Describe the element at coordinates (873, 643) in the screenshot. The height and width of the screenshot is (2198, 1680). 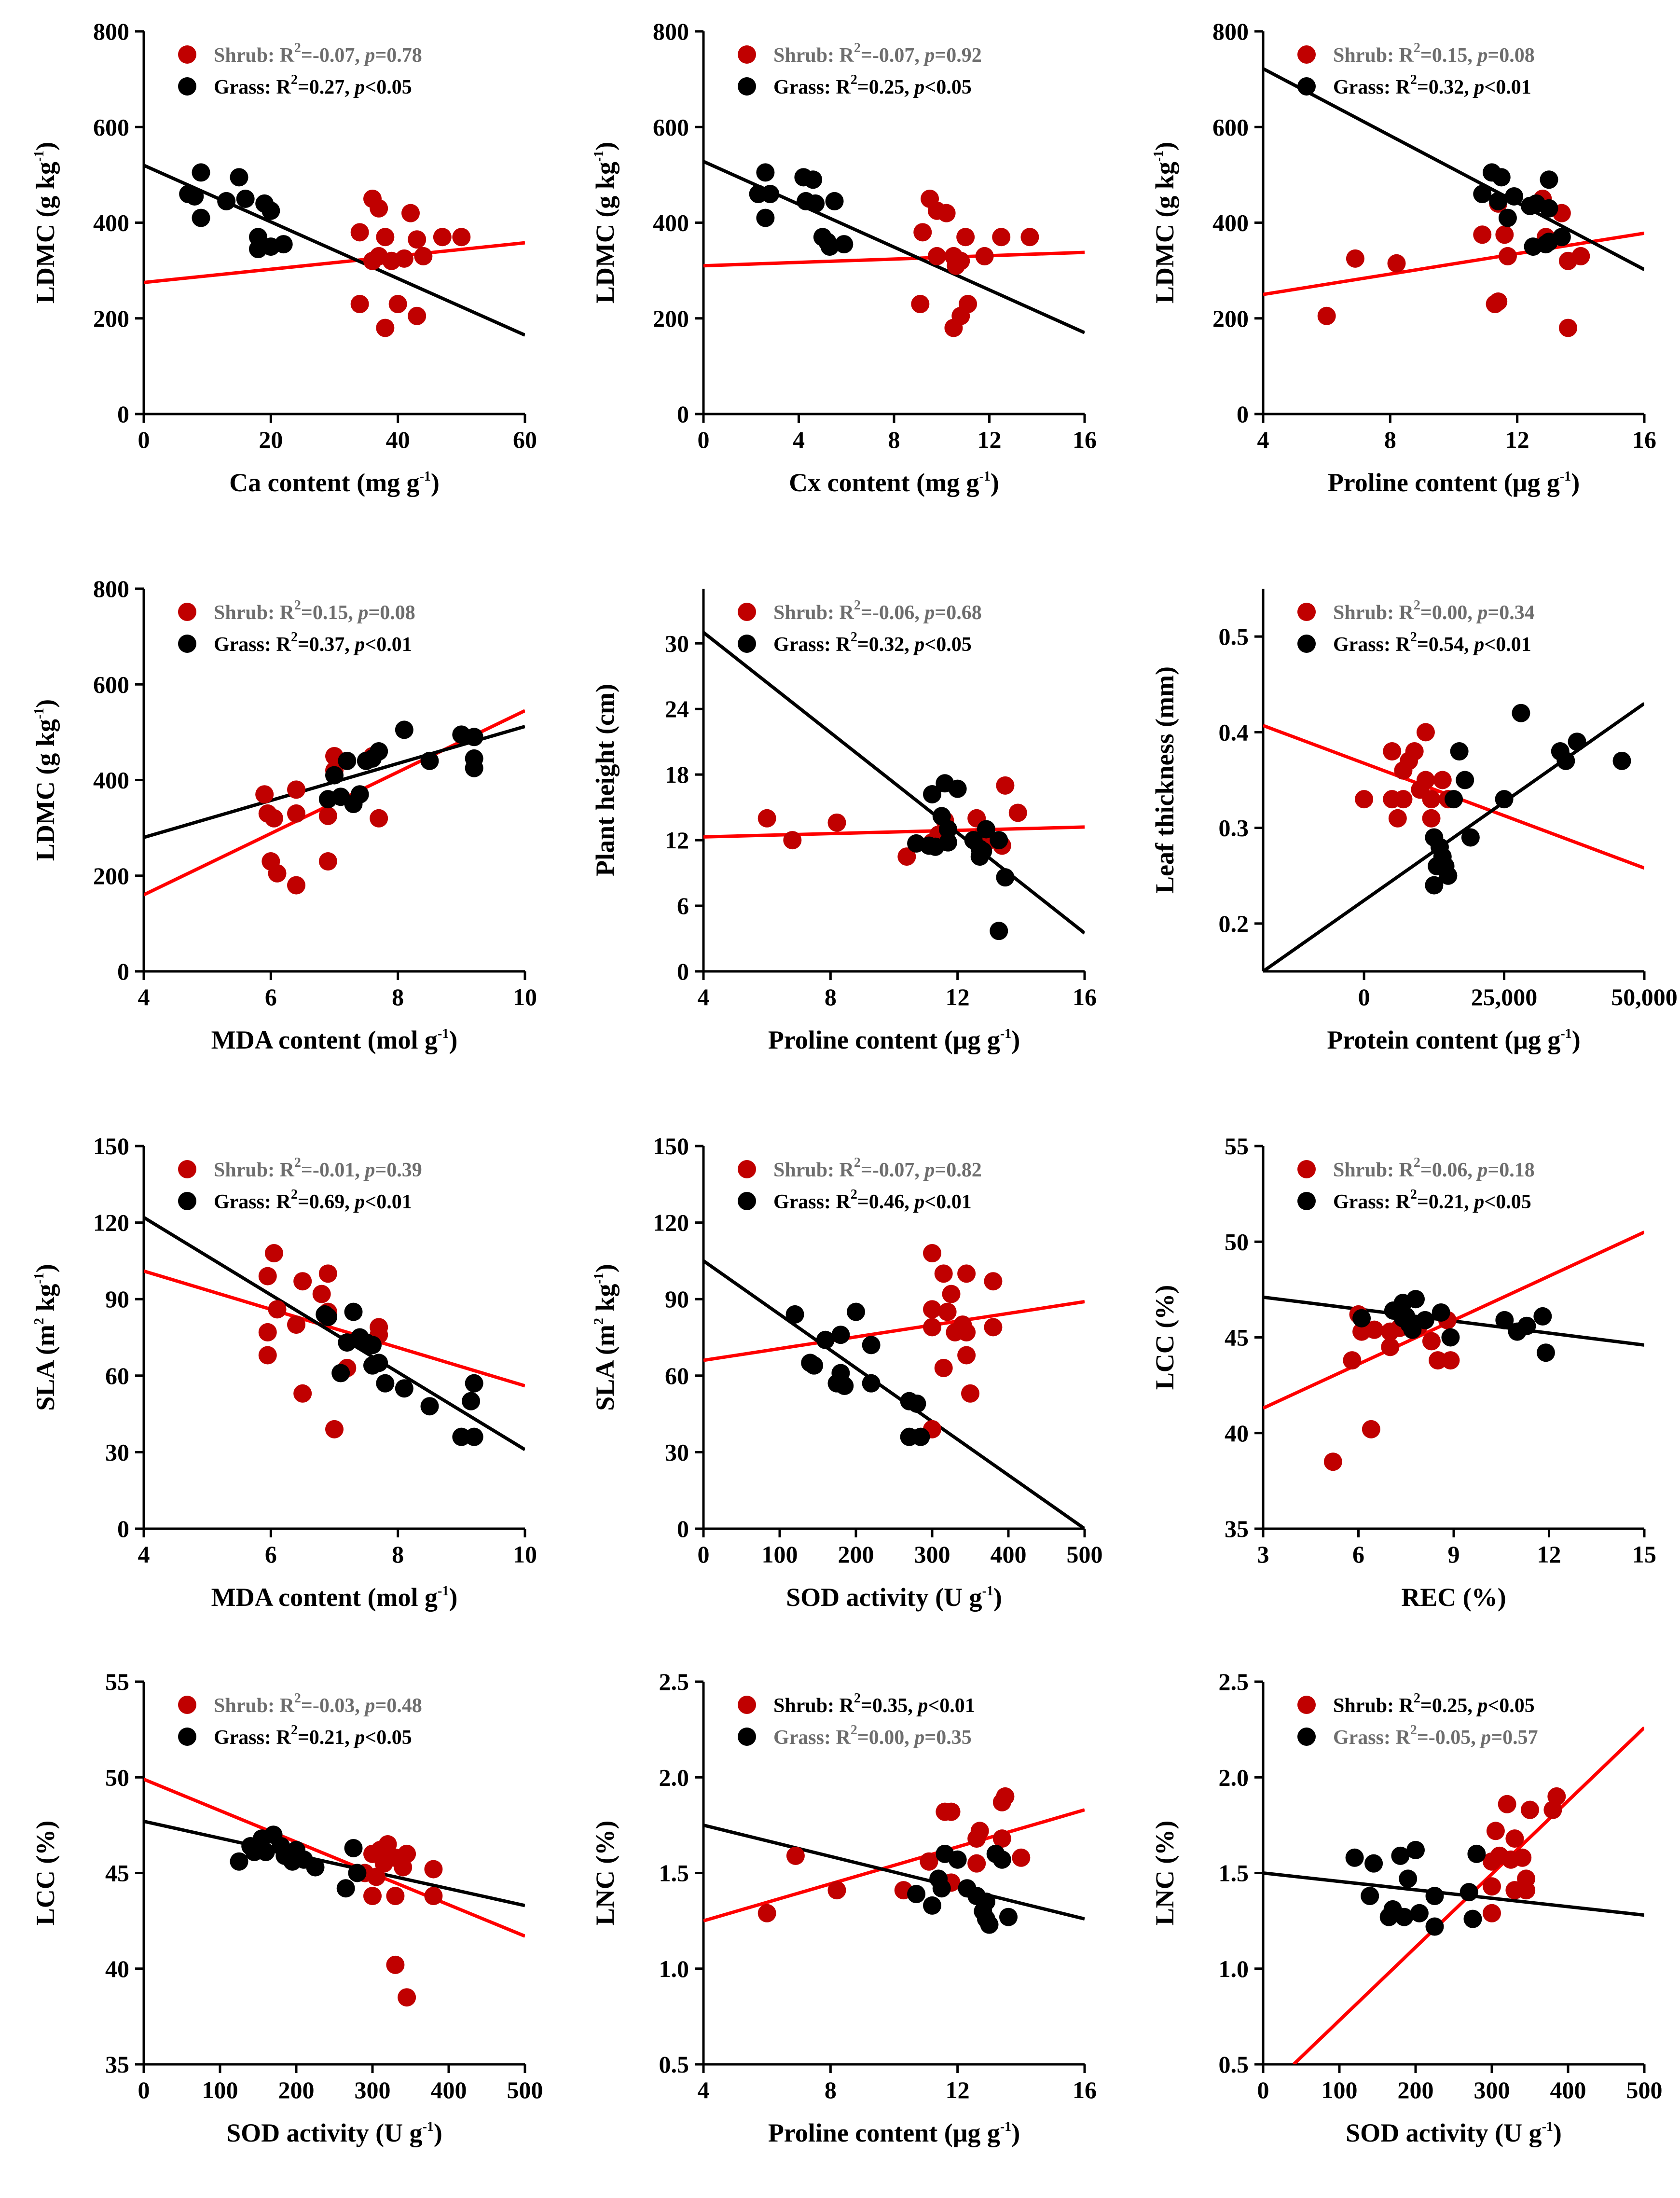
I see `grass-legend-label: Grass: R2=0.32, p<0.05` at that location.